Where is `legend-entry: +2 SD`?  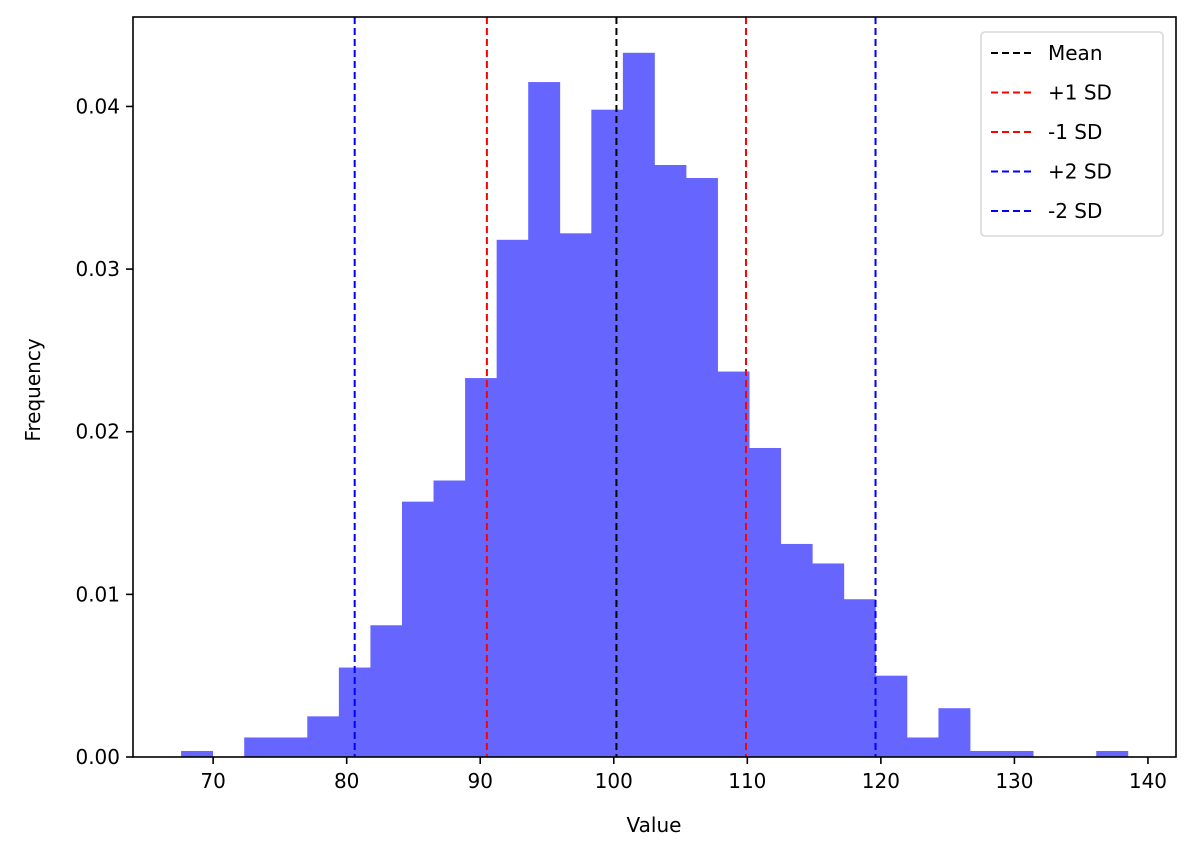 legend-entry: +2 SD is located at coordinates (1051, 172).